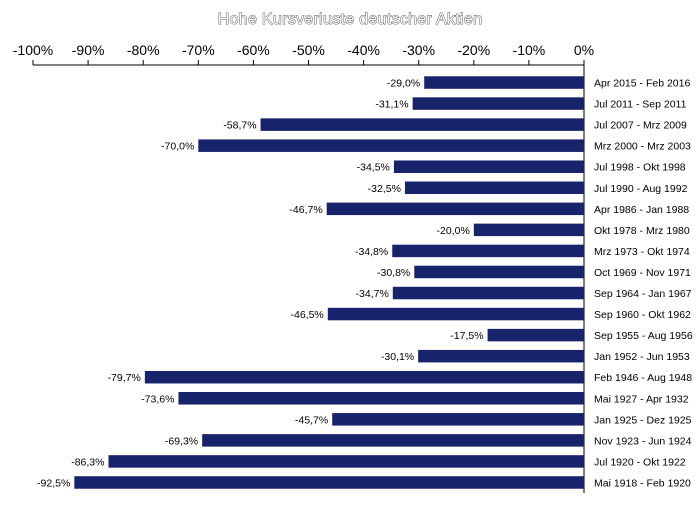 The height and width of the screenshot is (514, 700). I want to click on value-label: -45,7%, so click(311, 420).